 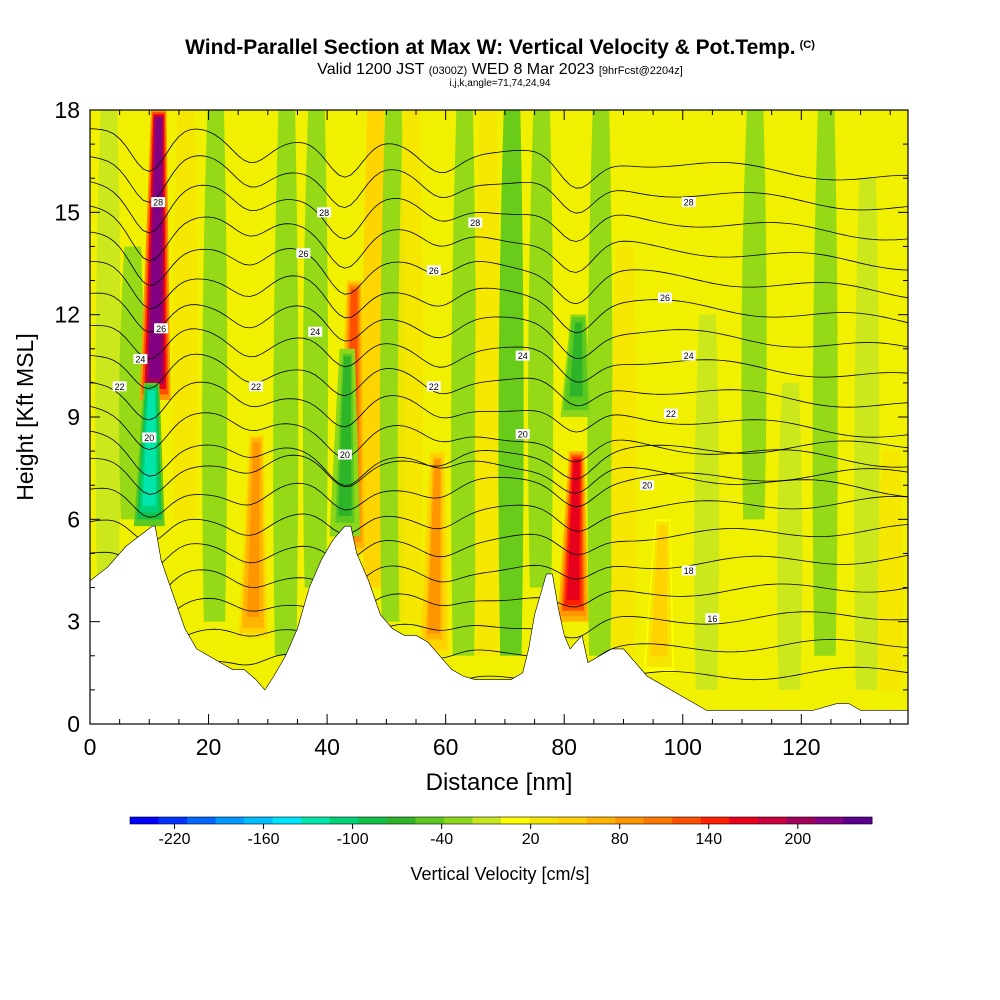 I want to click on x-tick-label: 20, so click(x=209, y=747).